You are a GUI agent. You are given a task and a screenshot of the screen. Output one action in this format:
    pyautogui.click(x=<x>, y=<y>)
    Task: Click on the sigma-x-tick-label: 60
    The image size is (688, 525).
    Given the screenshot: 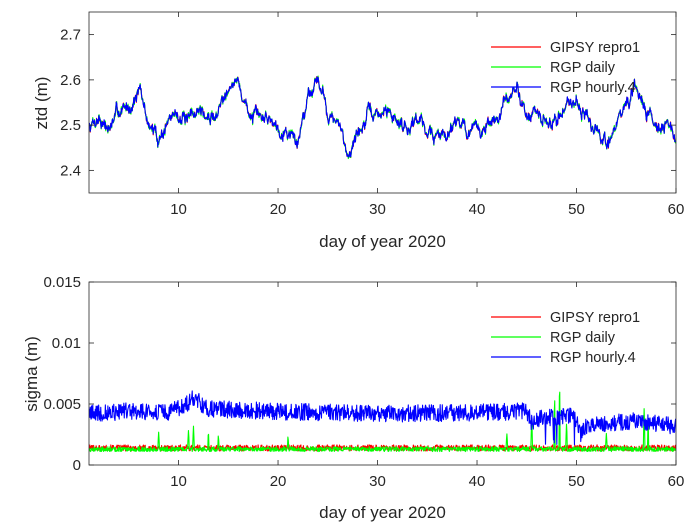 What is the action you would take?
    pyautogui.click(x=676, y=481)
    